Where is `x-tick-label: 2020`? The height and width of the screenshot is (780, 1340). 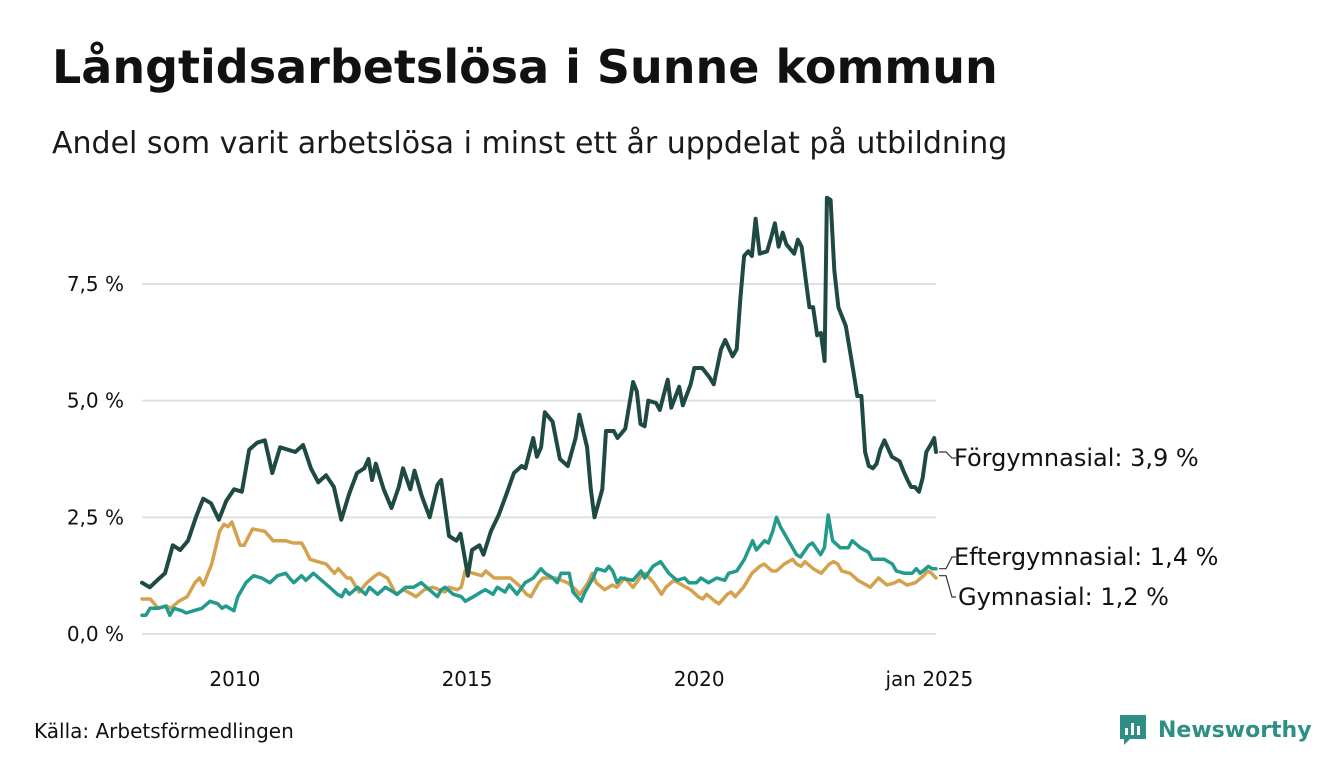
x-tick-label: 2020 is located at coordinates (699, 679).